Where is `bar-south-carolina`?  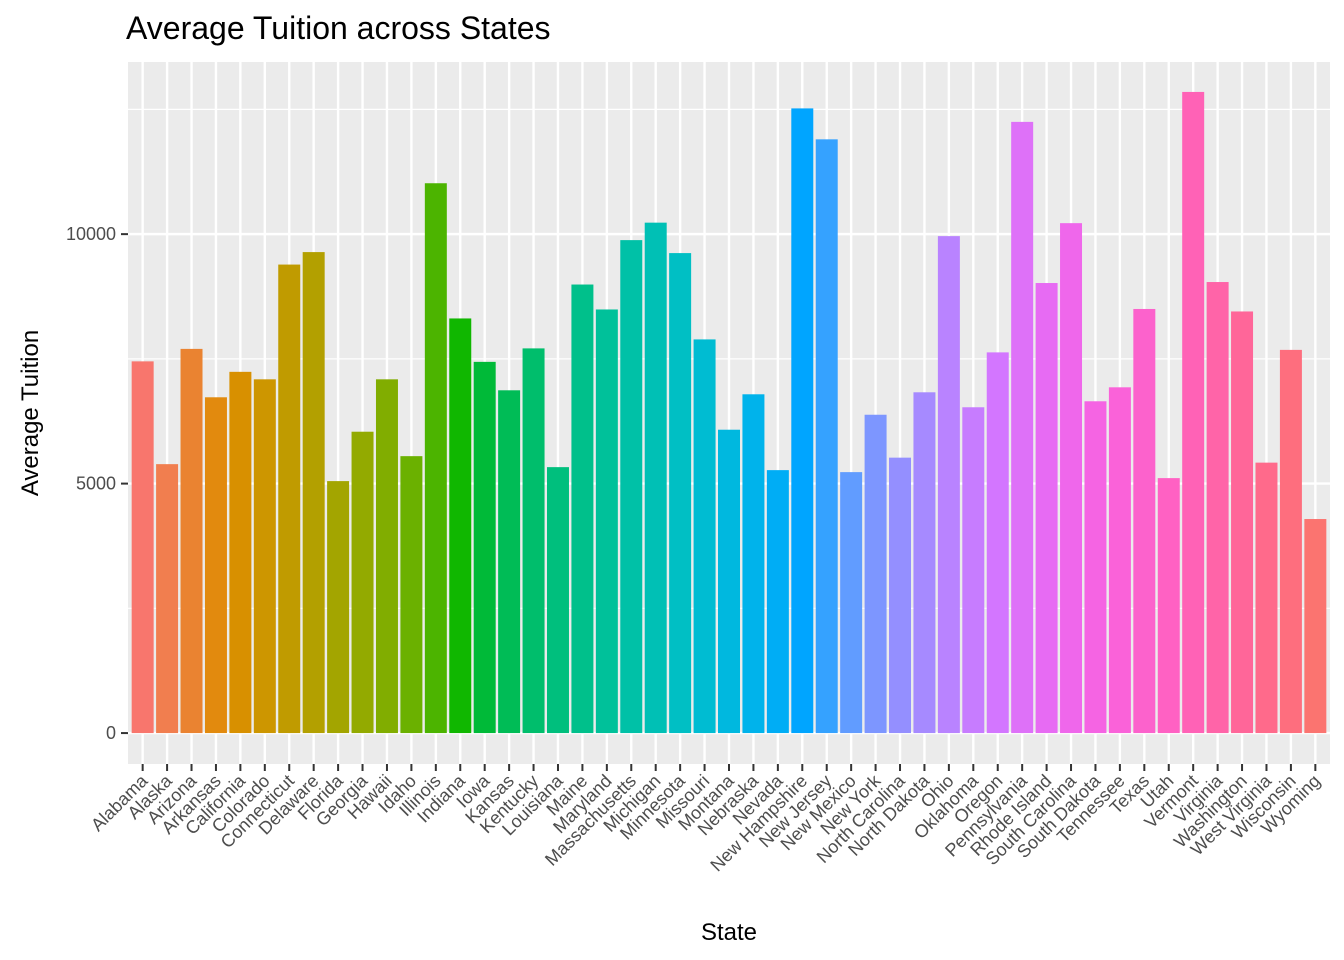 bar-south-carolina is located at coordinates (1071, 478).